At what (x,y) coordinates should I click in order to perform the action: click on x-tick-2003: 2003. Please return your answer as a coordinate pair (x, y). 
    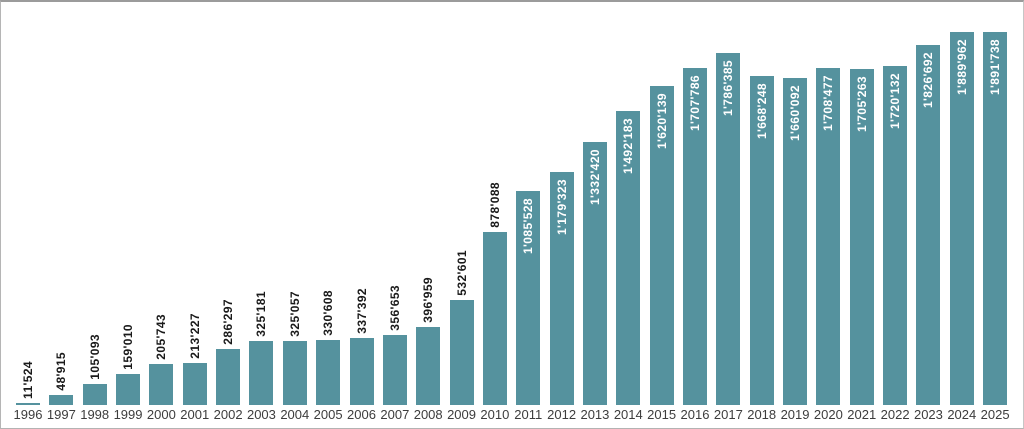
    Looking at the image, I should click on (261, 414).